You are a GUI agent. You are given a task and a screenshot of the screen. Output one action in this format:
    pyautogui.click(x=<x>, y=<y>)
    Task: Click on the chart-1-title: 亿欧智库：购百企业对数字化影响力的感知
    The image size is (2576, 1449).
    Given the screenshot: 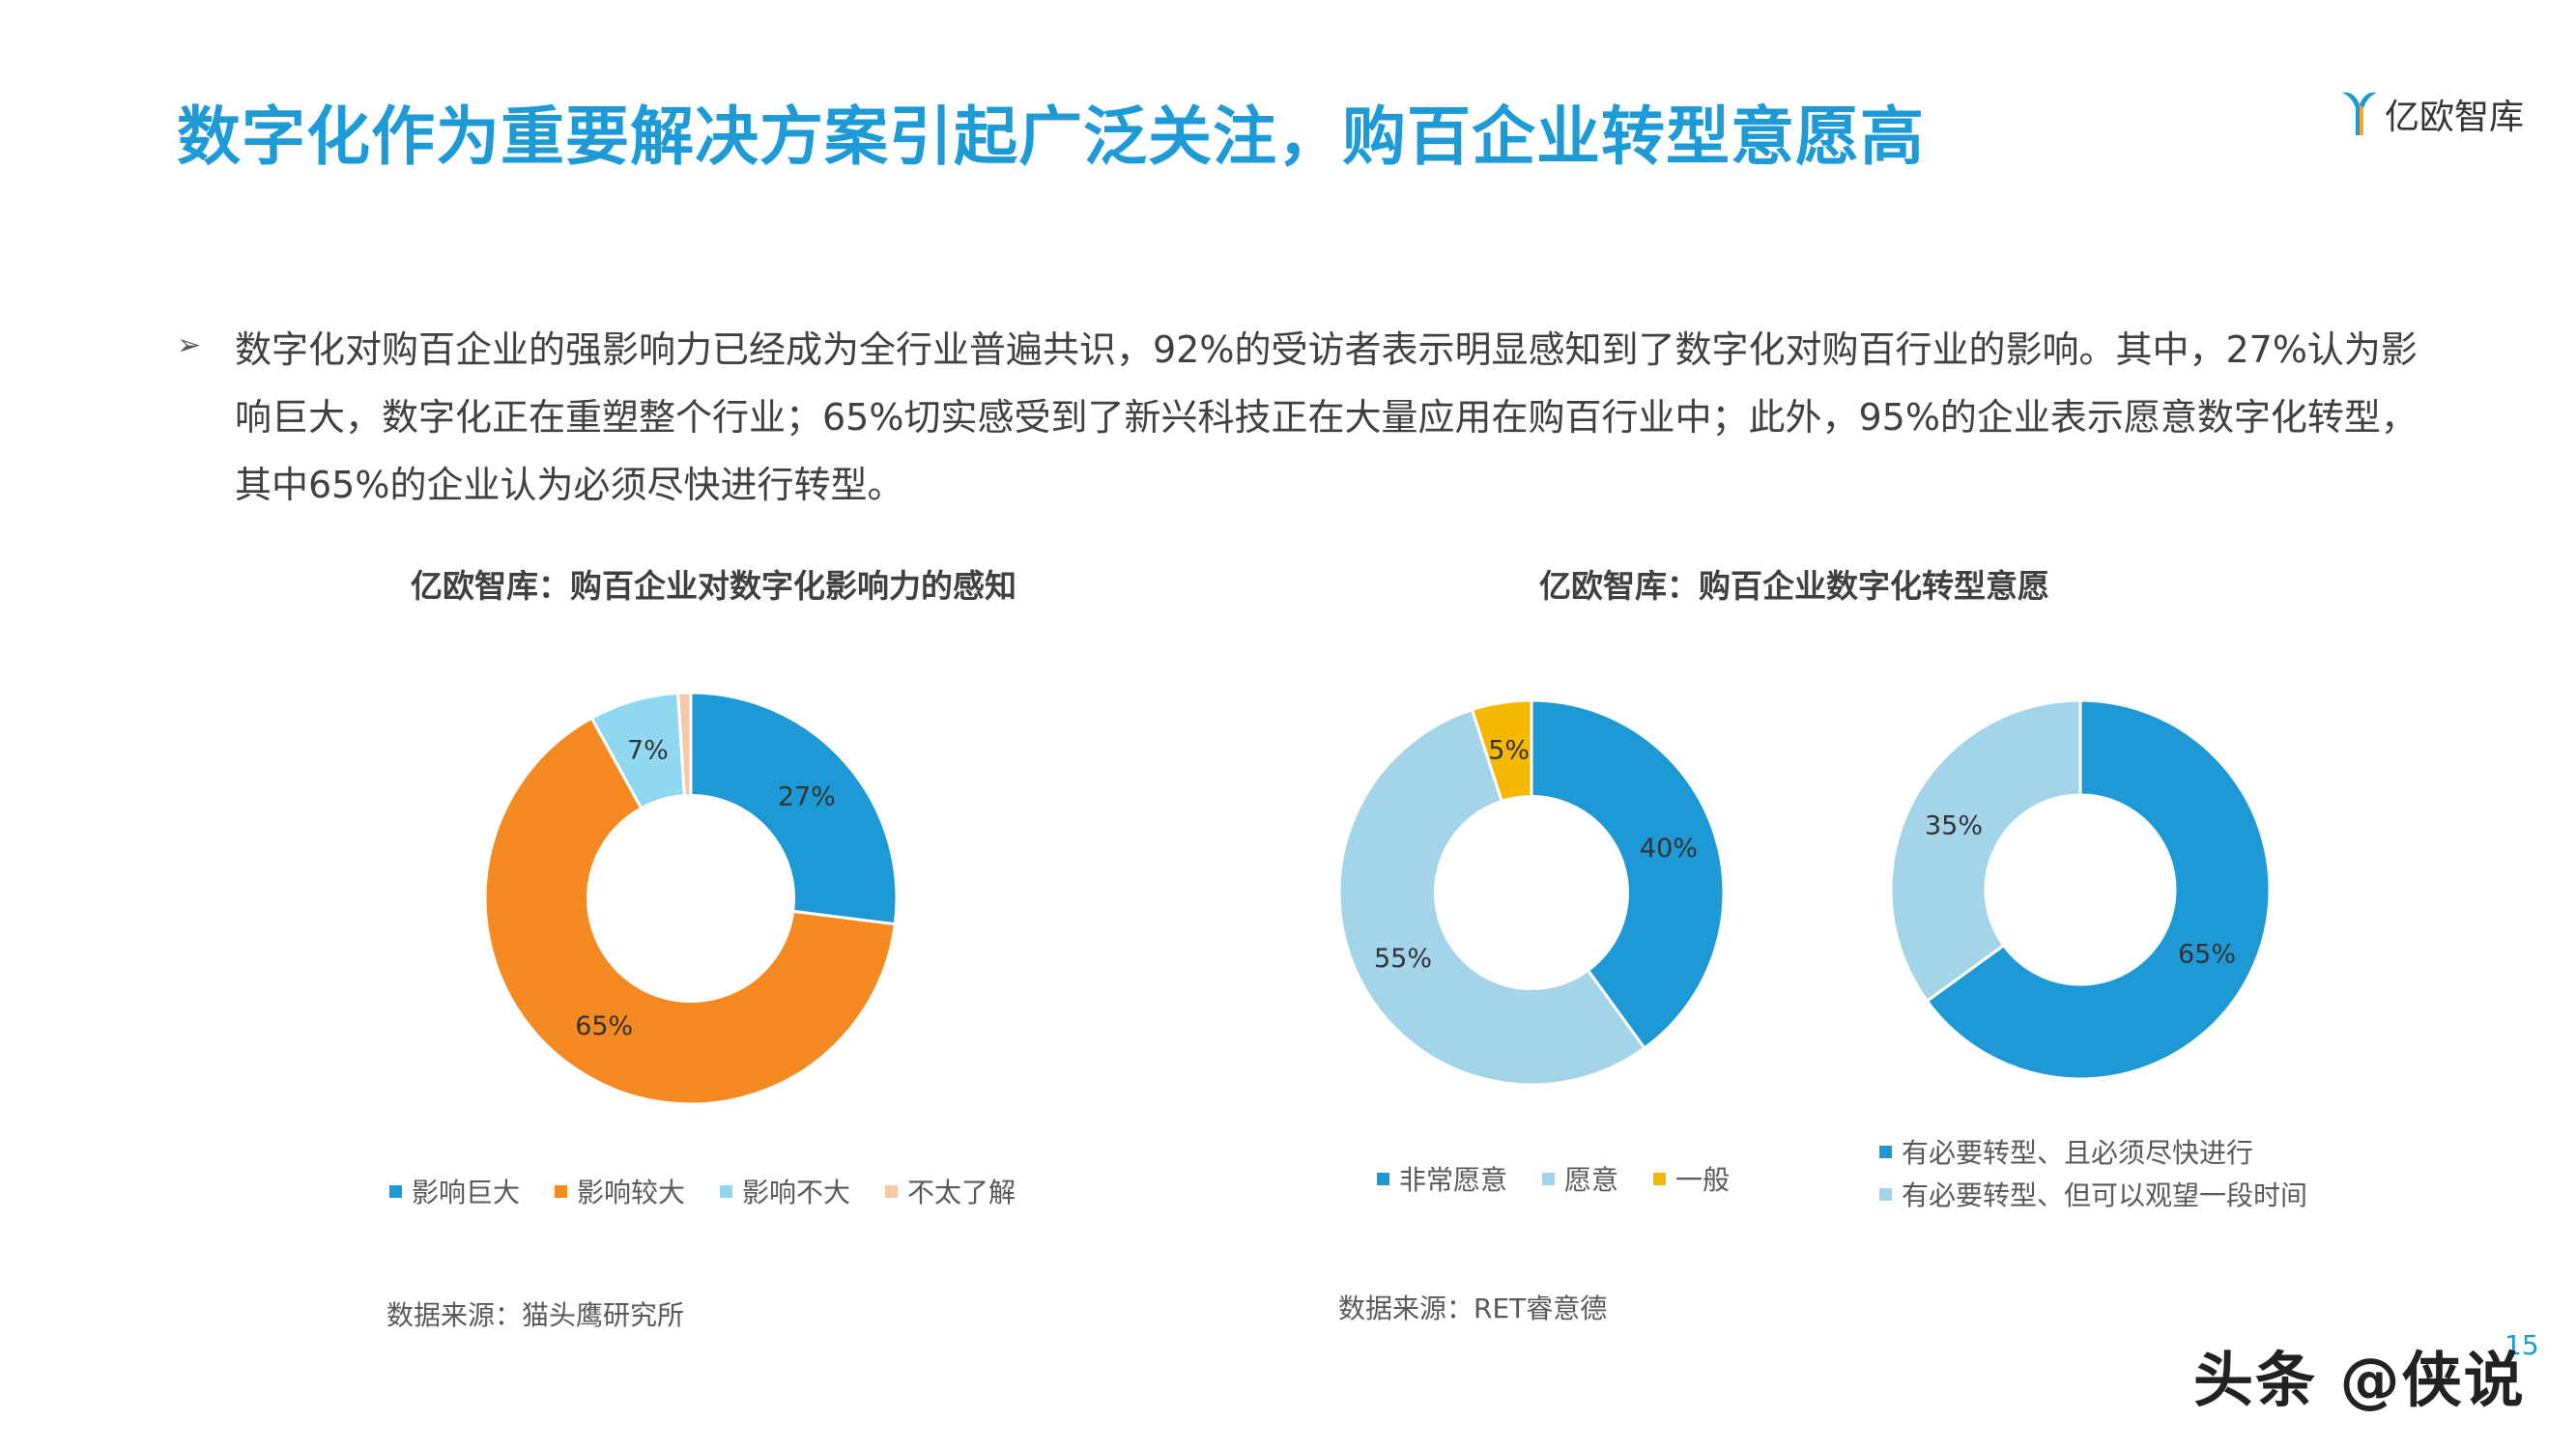 What is the action you would take?
    pyautogui.click(x=714, y=586)
    